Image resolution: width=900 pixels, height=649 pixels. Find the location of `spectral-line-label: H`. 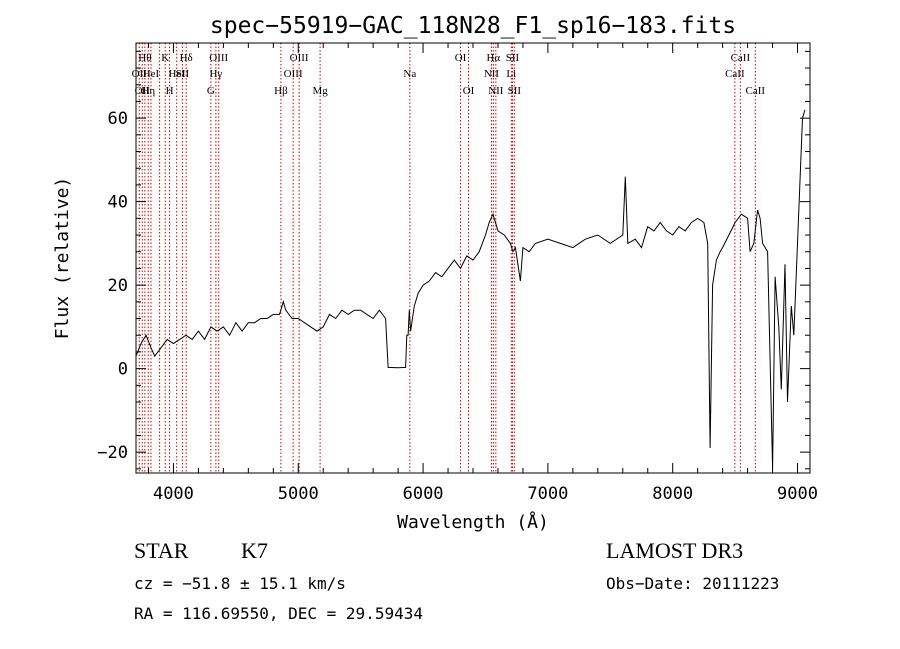

spectral-line-label: H is located at coordinates (170, 91).